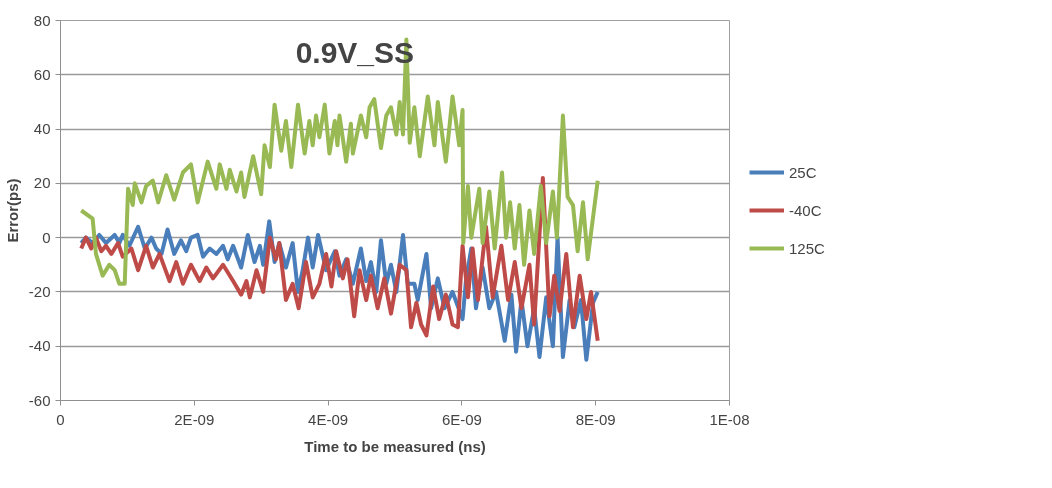  I want to click on y-tick-label: 80, so click(42, 20).